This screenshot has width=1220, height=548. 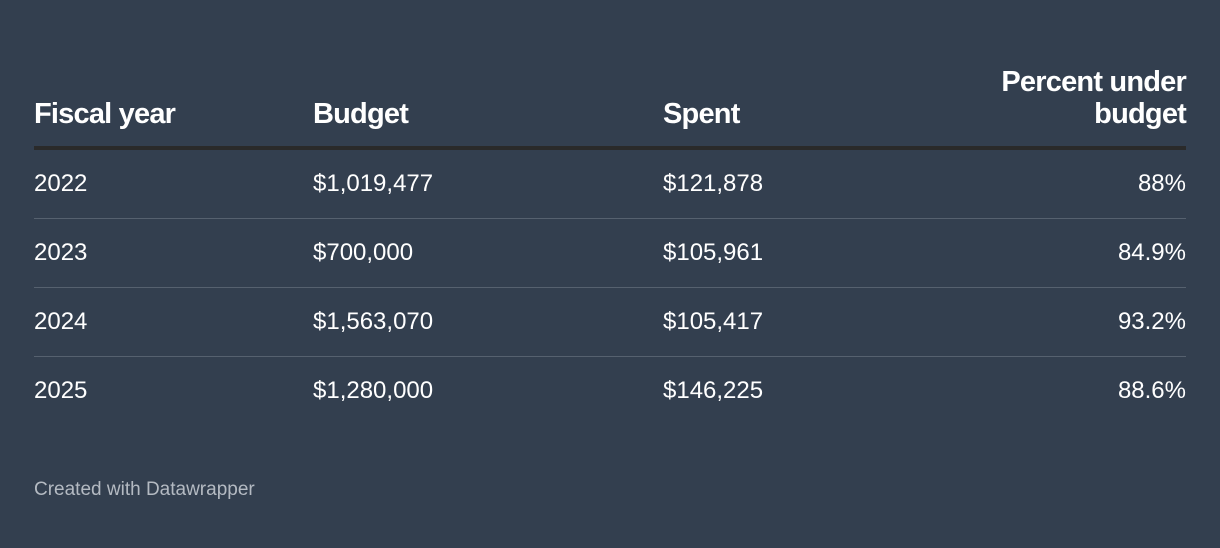 I want to click on table-row: 2022 $1,019,477 $121,878 88%, so click(x=610, y=183).